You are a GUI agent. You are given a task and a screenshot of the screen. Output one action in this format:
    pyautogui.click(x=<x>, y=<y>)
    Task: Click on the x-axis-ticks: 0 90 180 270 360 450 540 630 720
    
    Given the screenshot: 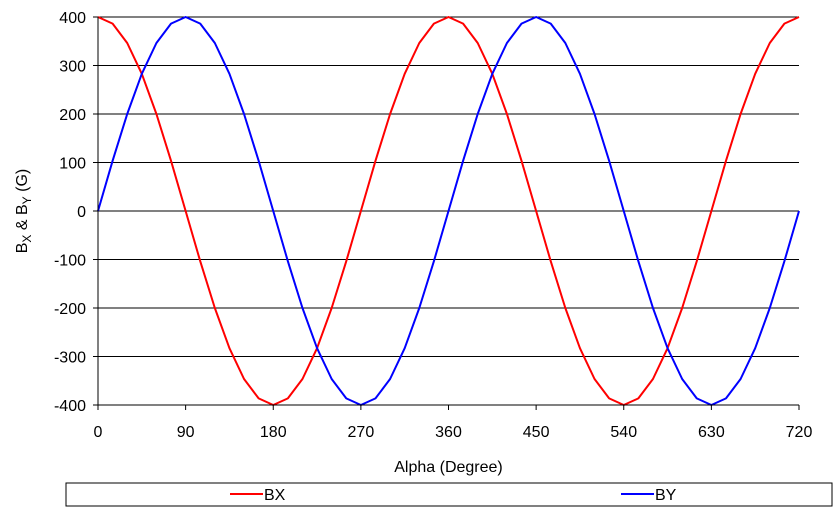 What is the action you would take?
    pyautogui.click(x=453, y=423)
    